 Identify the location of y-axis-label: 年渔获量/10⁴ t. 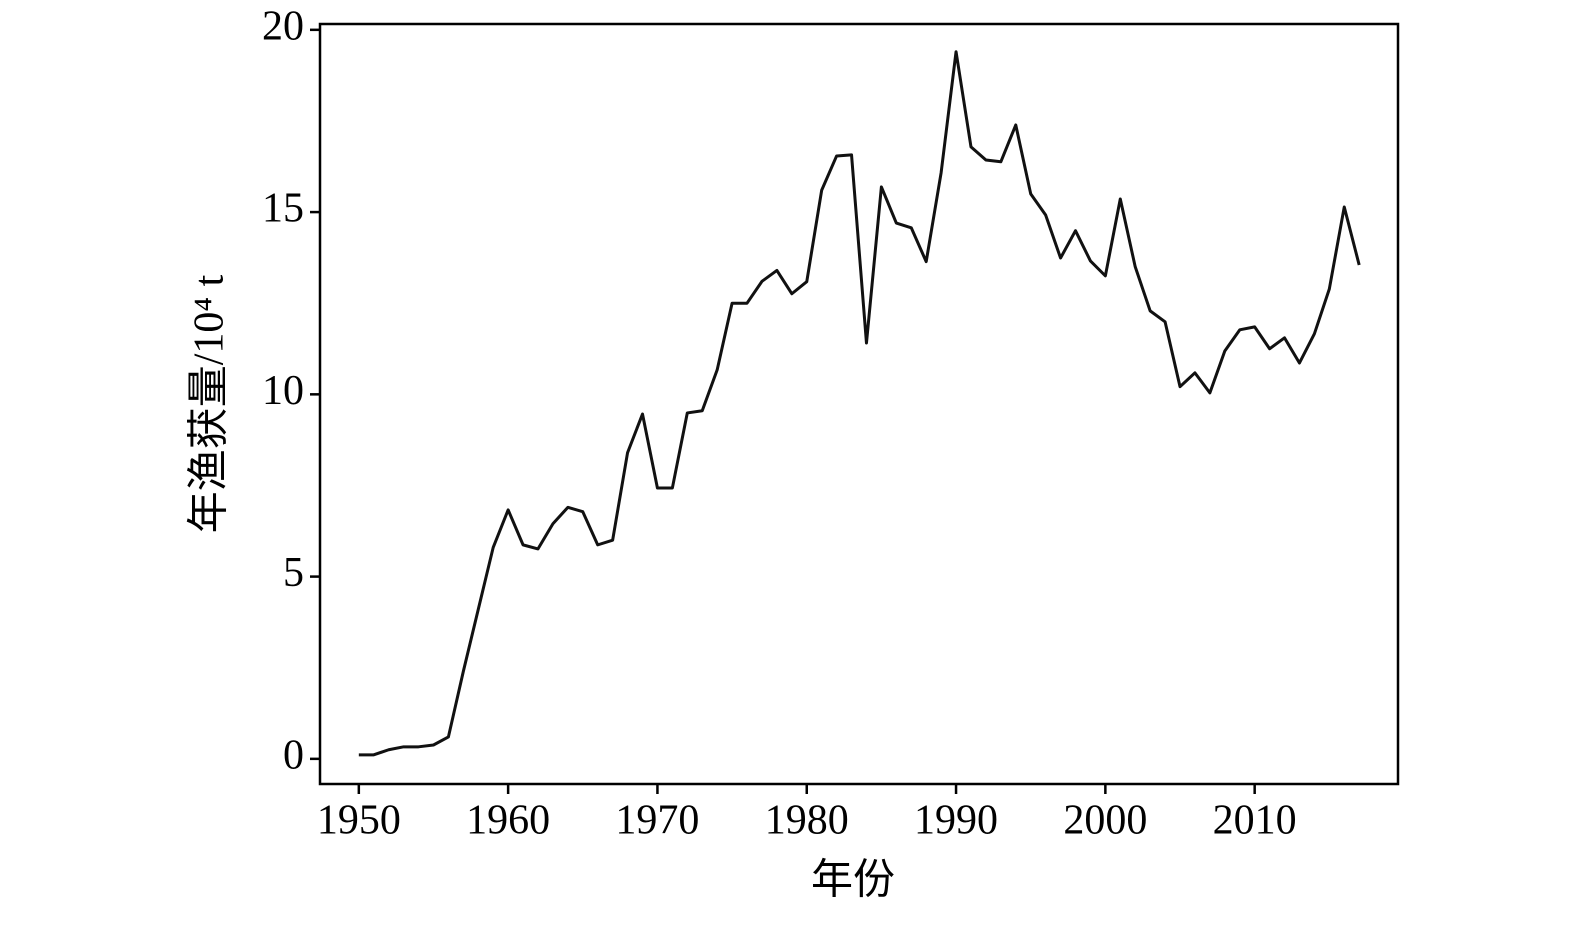
(209, 403).